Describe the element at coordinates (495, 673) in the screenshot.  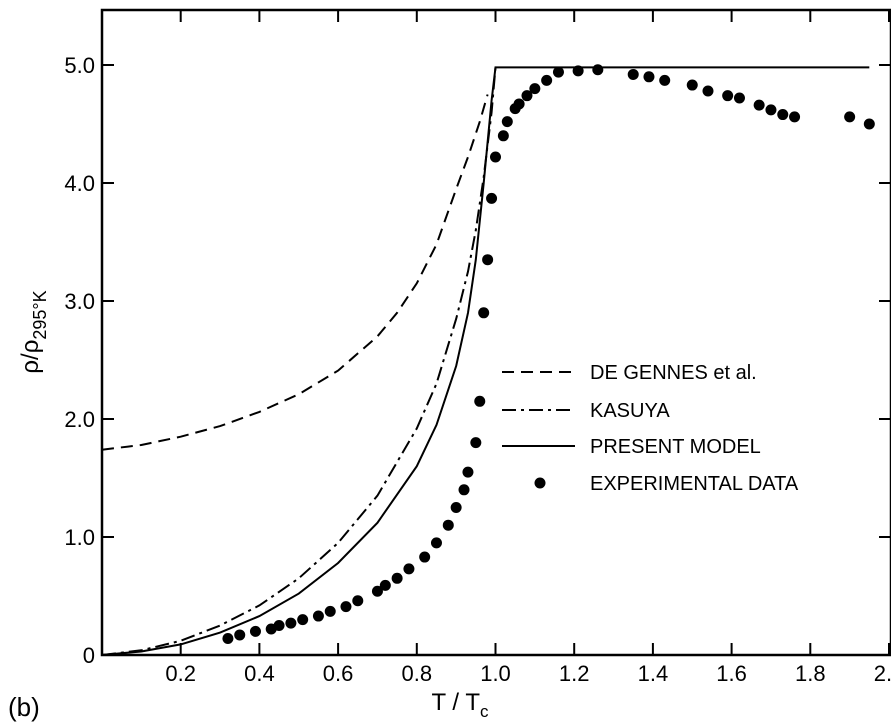
I see `x-tick-label: 1.0` at that location.